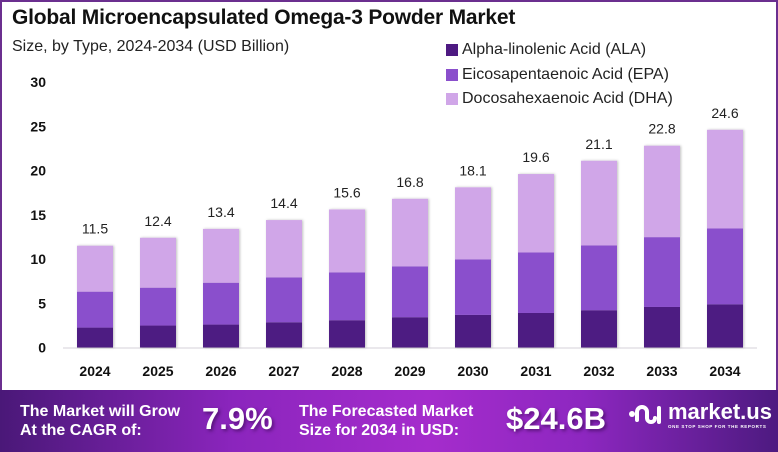 The image size is (778, 452). What do you see at coordinates (662, 191) in the screenshot?
I see `bar-segment-dha-2033` at bounding box center [662, 191].